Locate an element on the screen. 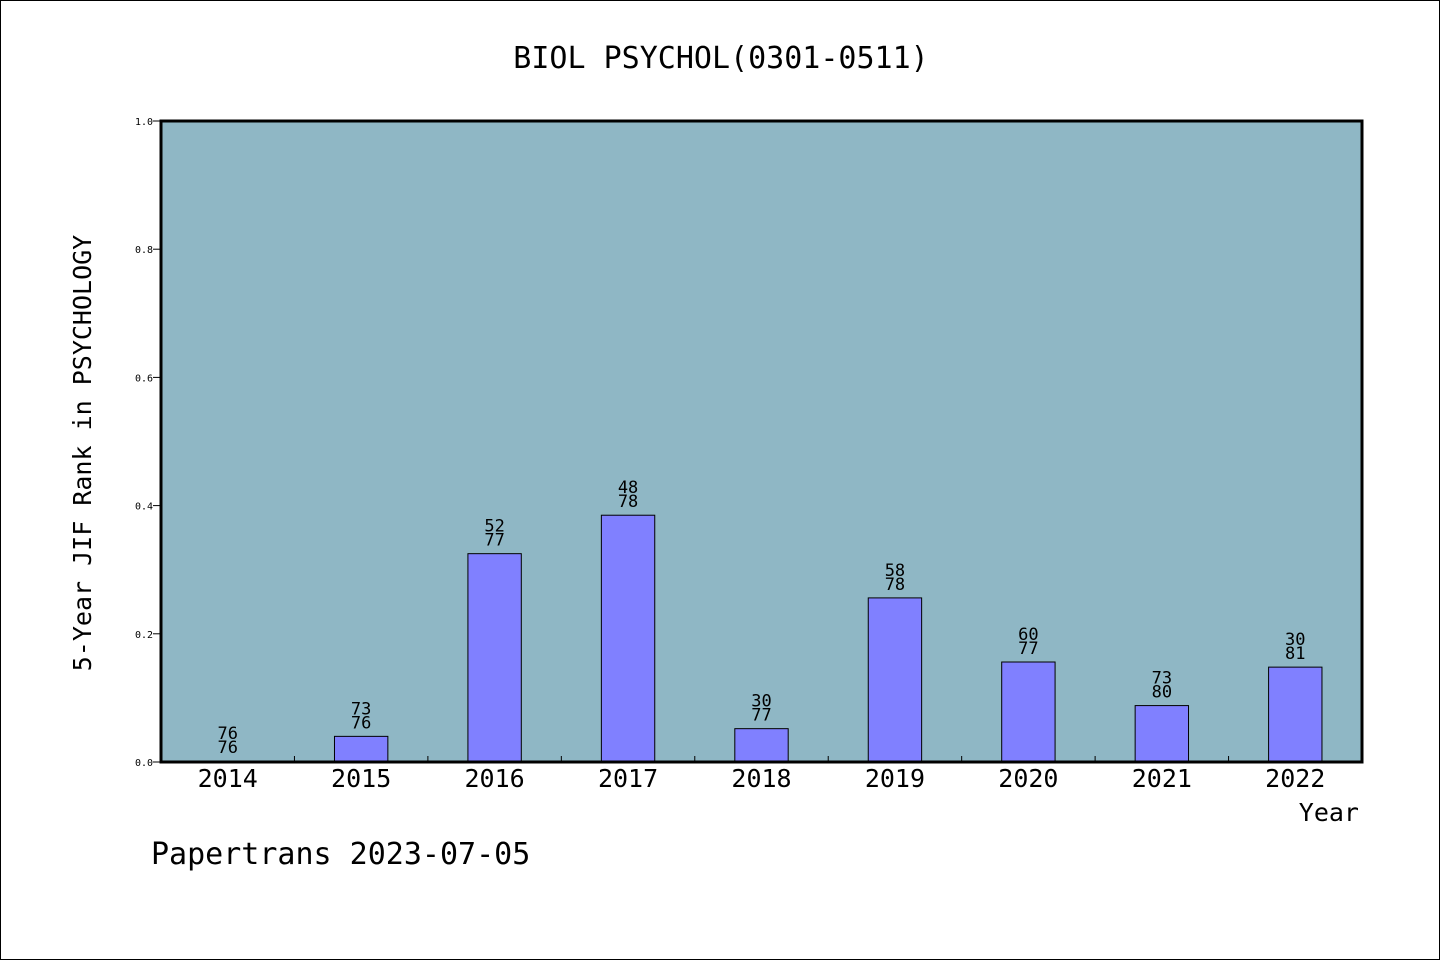 The width and height of the screenshot is (1440, 961). x-tick-label: 2017 is located at coordinates (628, 778).